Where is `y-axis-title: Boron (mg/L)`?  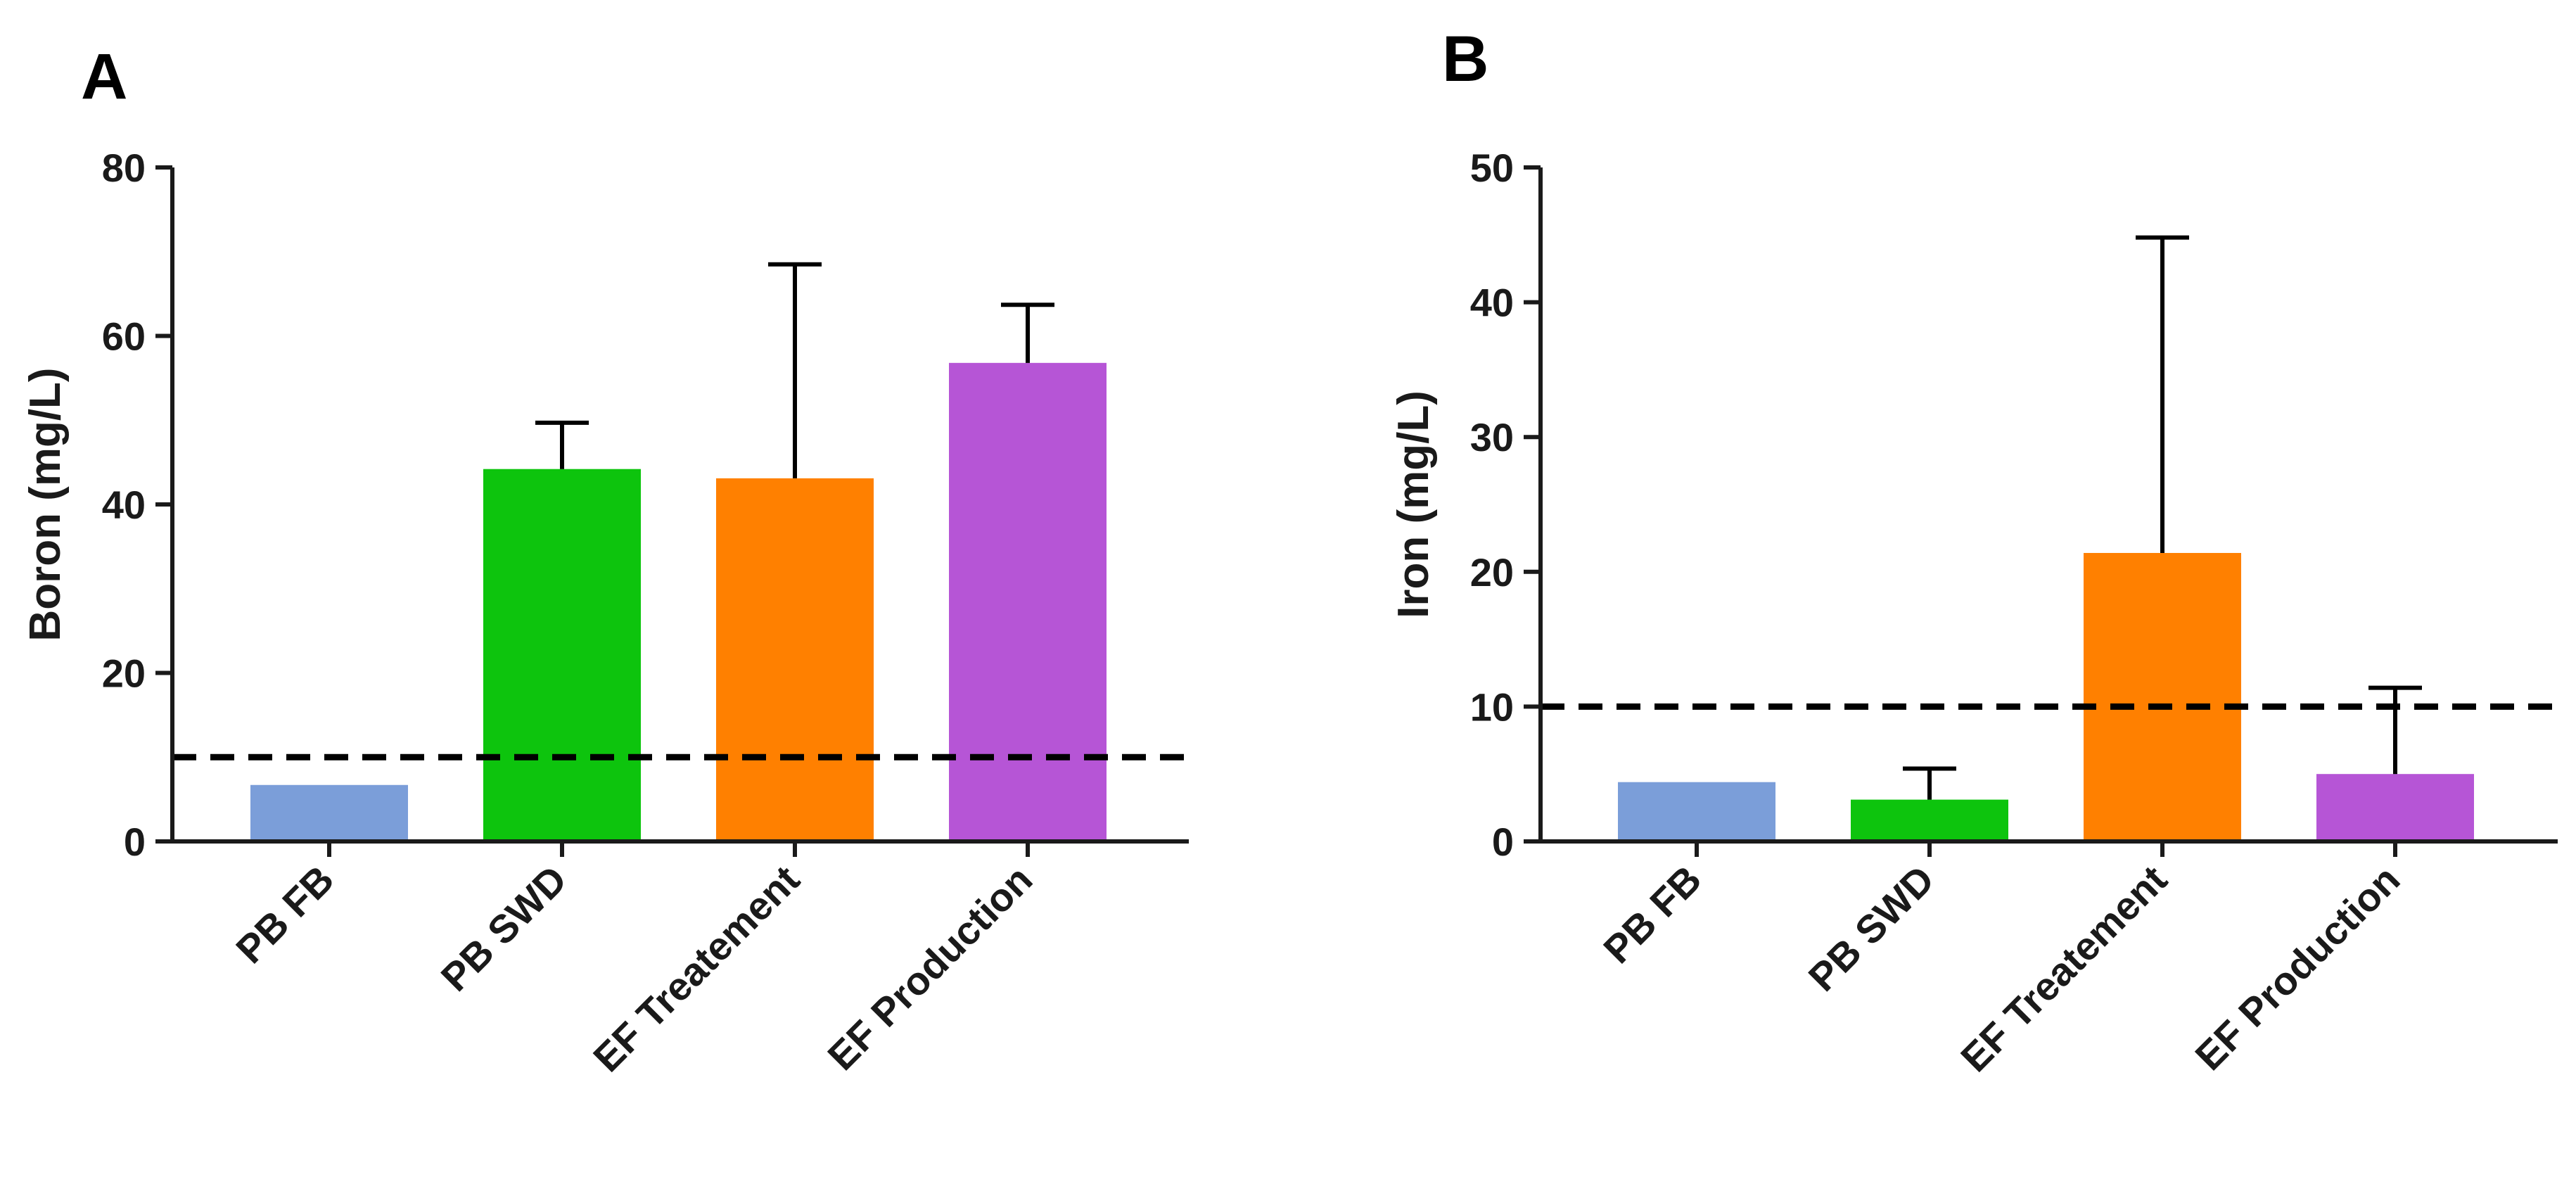
y-axis-title: Boron (mg/L) is located at coordinates (45, 504).